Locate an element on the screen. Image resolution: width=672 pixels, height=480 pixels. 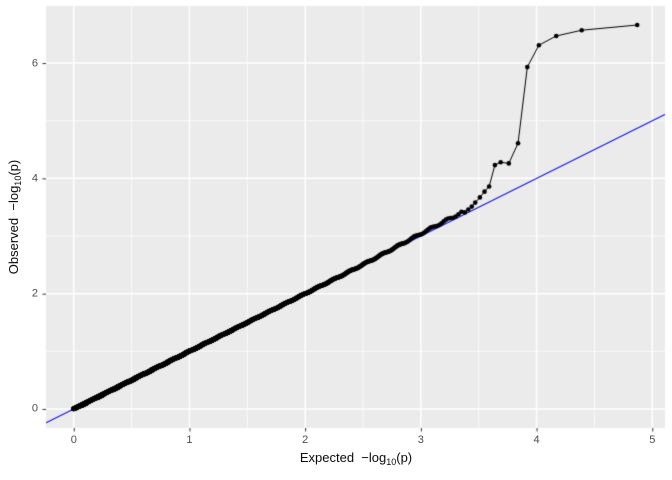
y-axis-title-pre: Observed −log is located at coordinates (14, 230).